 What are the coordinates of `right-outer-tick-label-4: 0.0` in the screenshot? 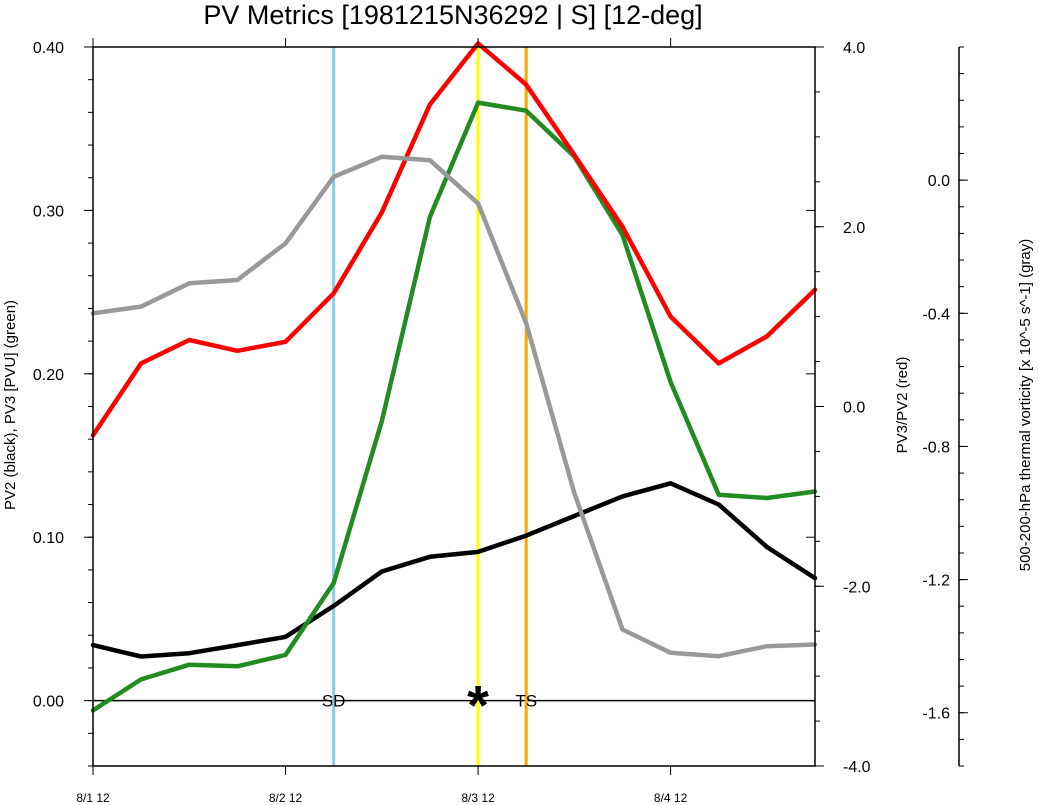 It's located at (939, 181).